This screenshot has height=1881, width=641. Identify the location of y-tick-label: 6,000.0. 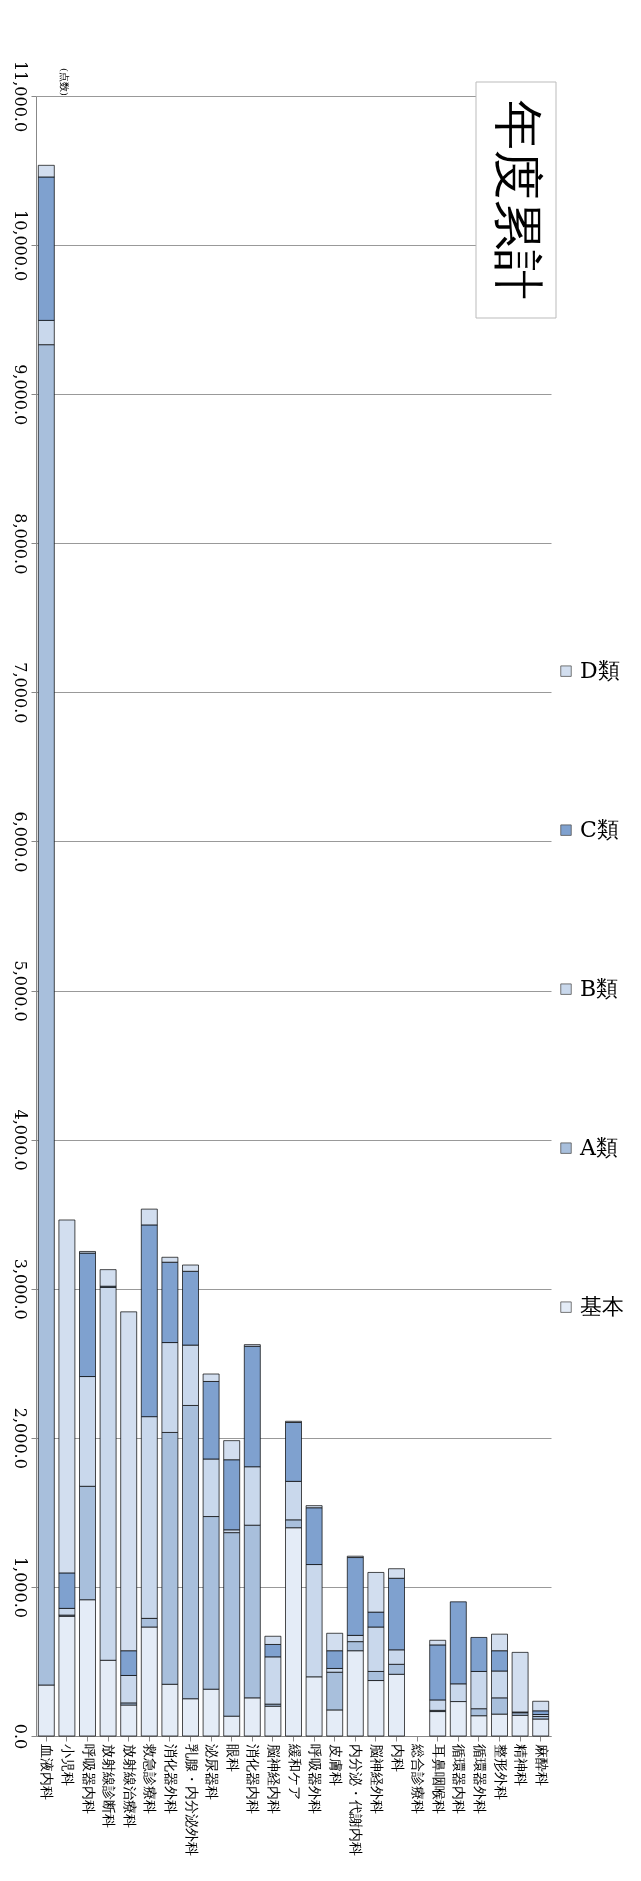
(20, 842).